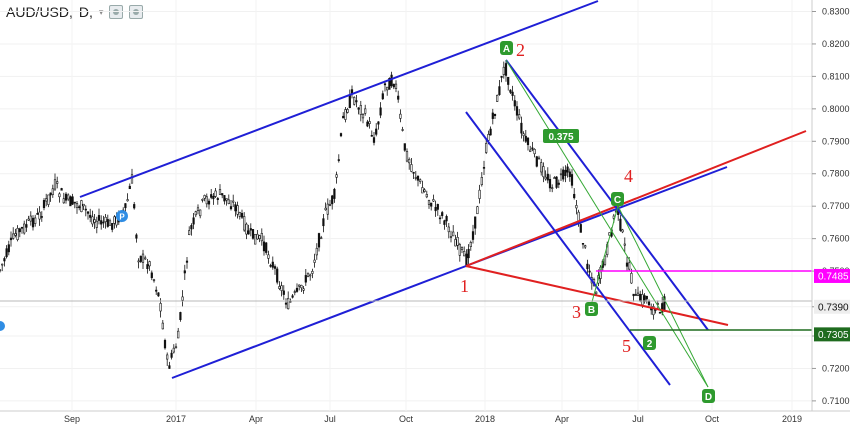  What do you see at coordinates (433, 419) in the screenshot?
I see `time-axis: Sep 2017 Apr Jul Oct 2018 Apr Jul Oct 2019` at bounding box center [433, 419].